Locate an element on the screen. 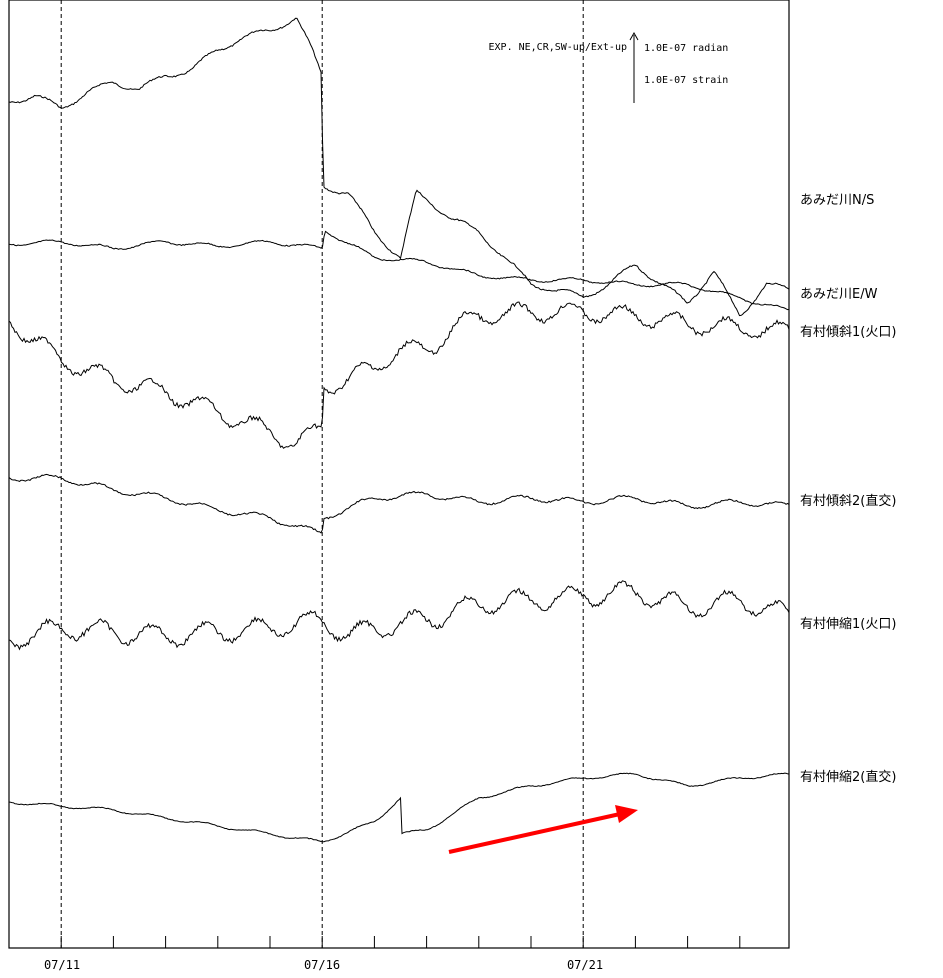  red-arrow-head is located at coordinates (626, 814).